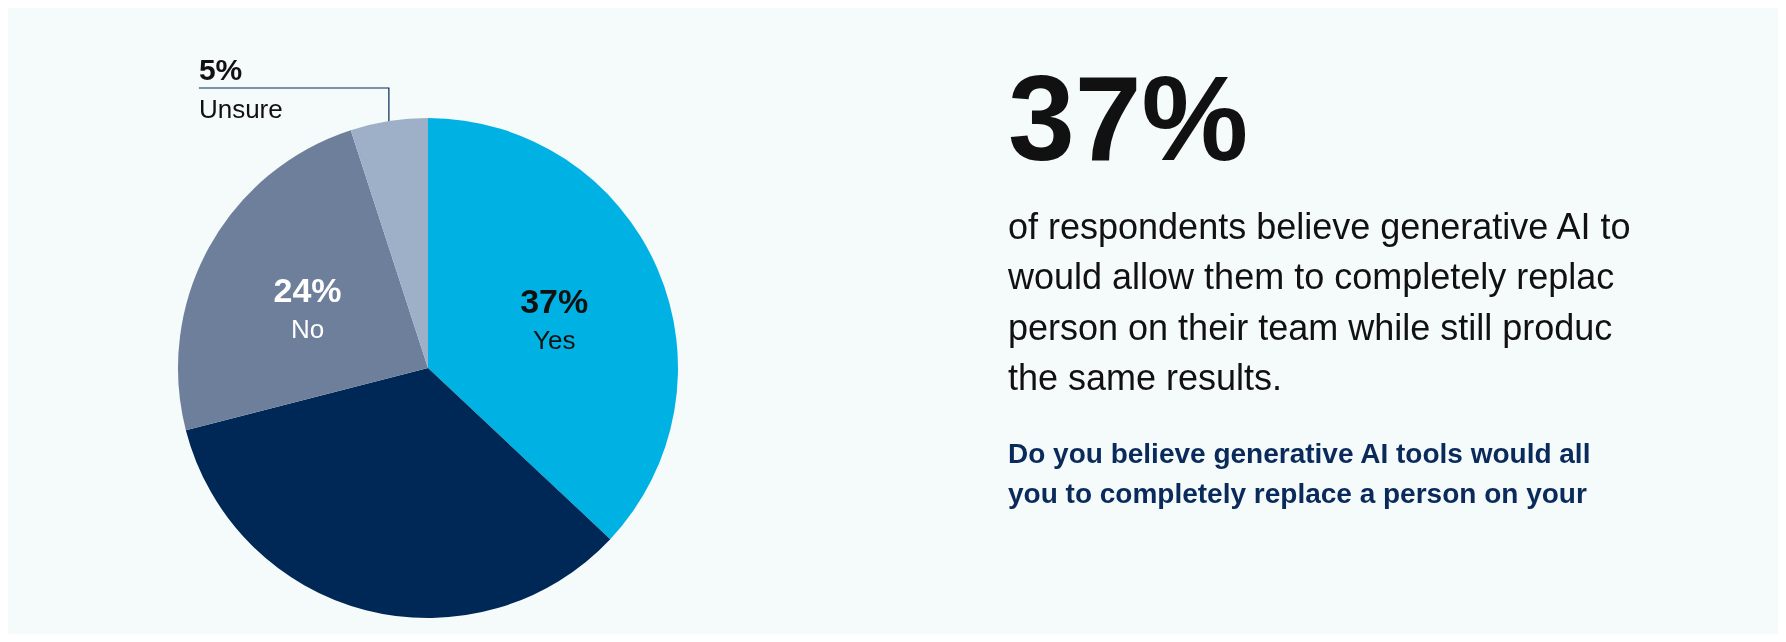  I want to click on slice-label: Unsure, so click(240, 109).